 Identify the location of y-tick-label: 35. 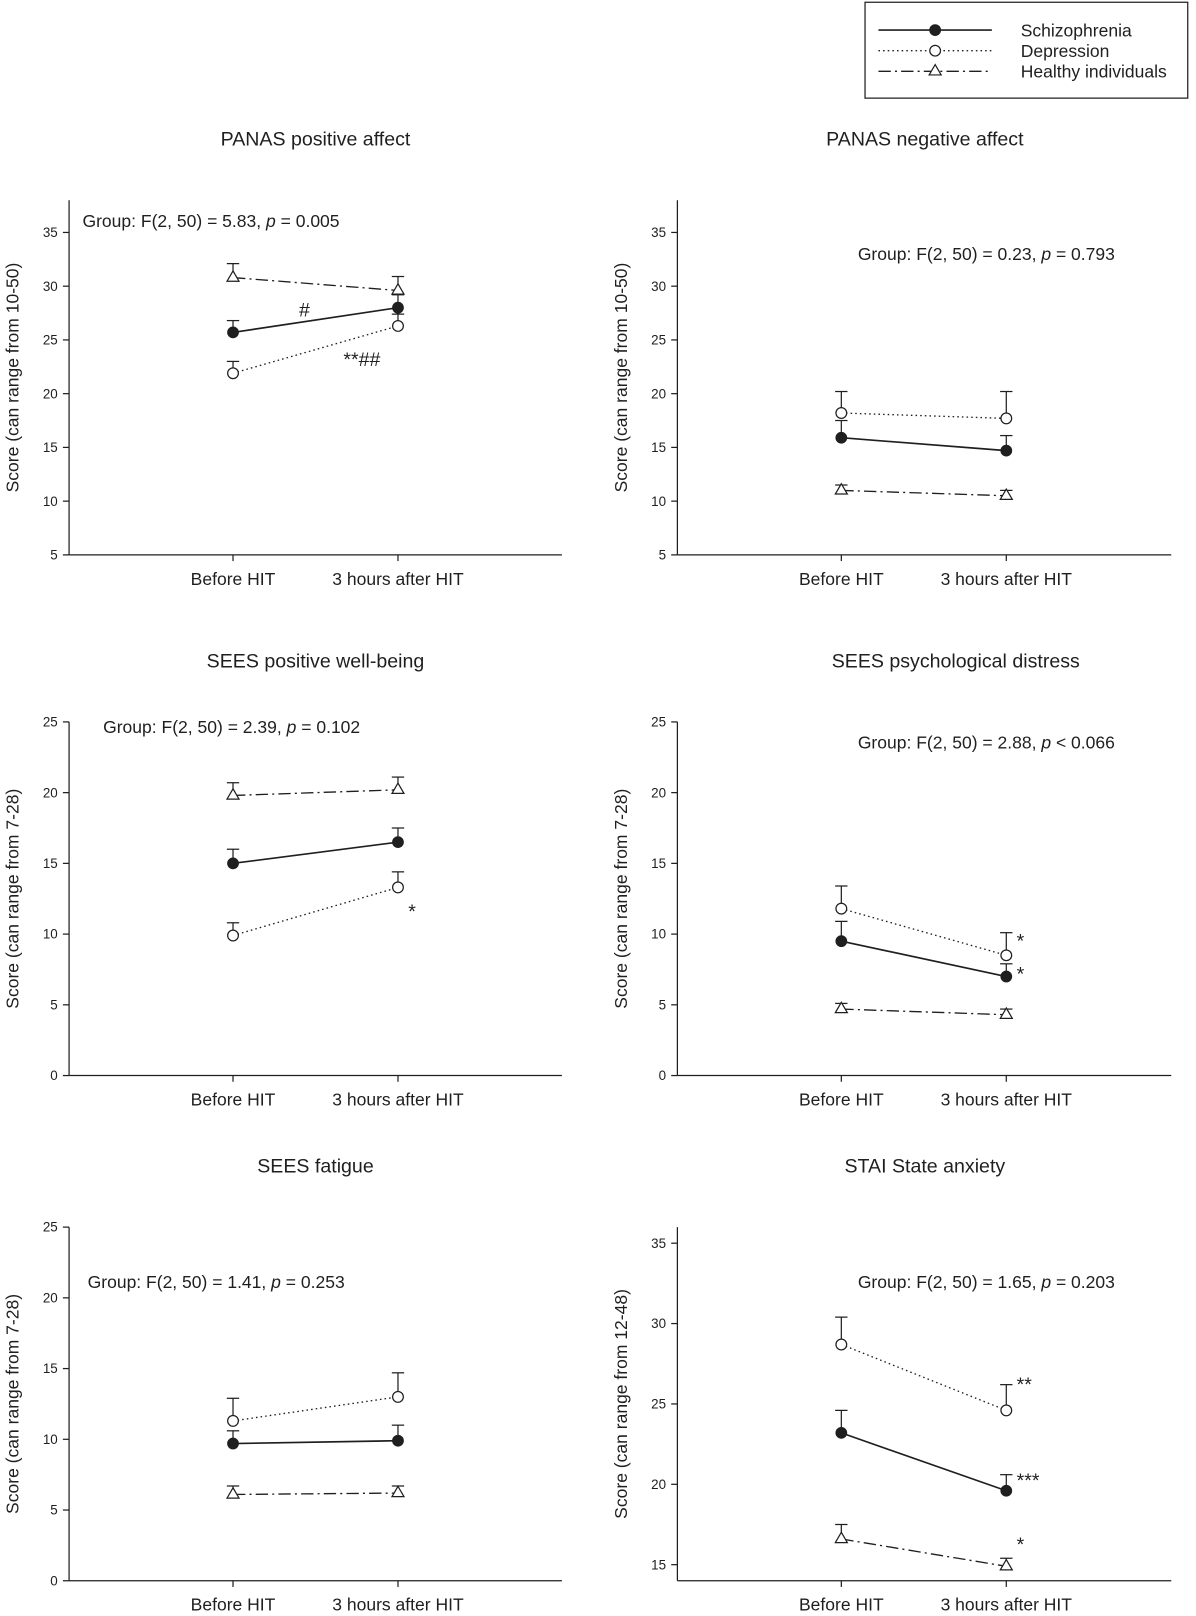
(50, 232).